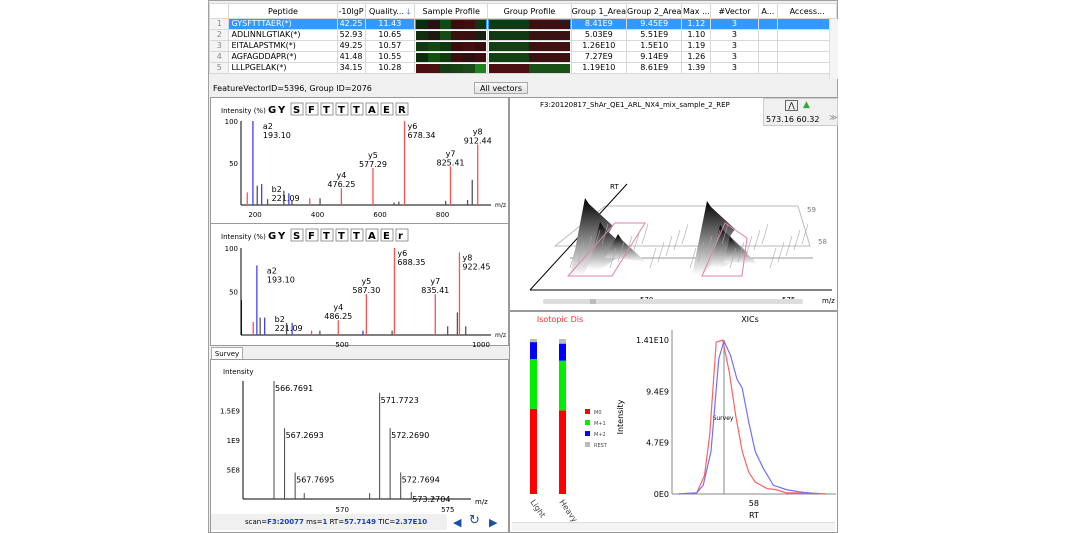 The image size is (1066, 533). Describe the element at coordinates (390, 11) in the screenshot. I see `column-header: Quality... 🡓` at that location.